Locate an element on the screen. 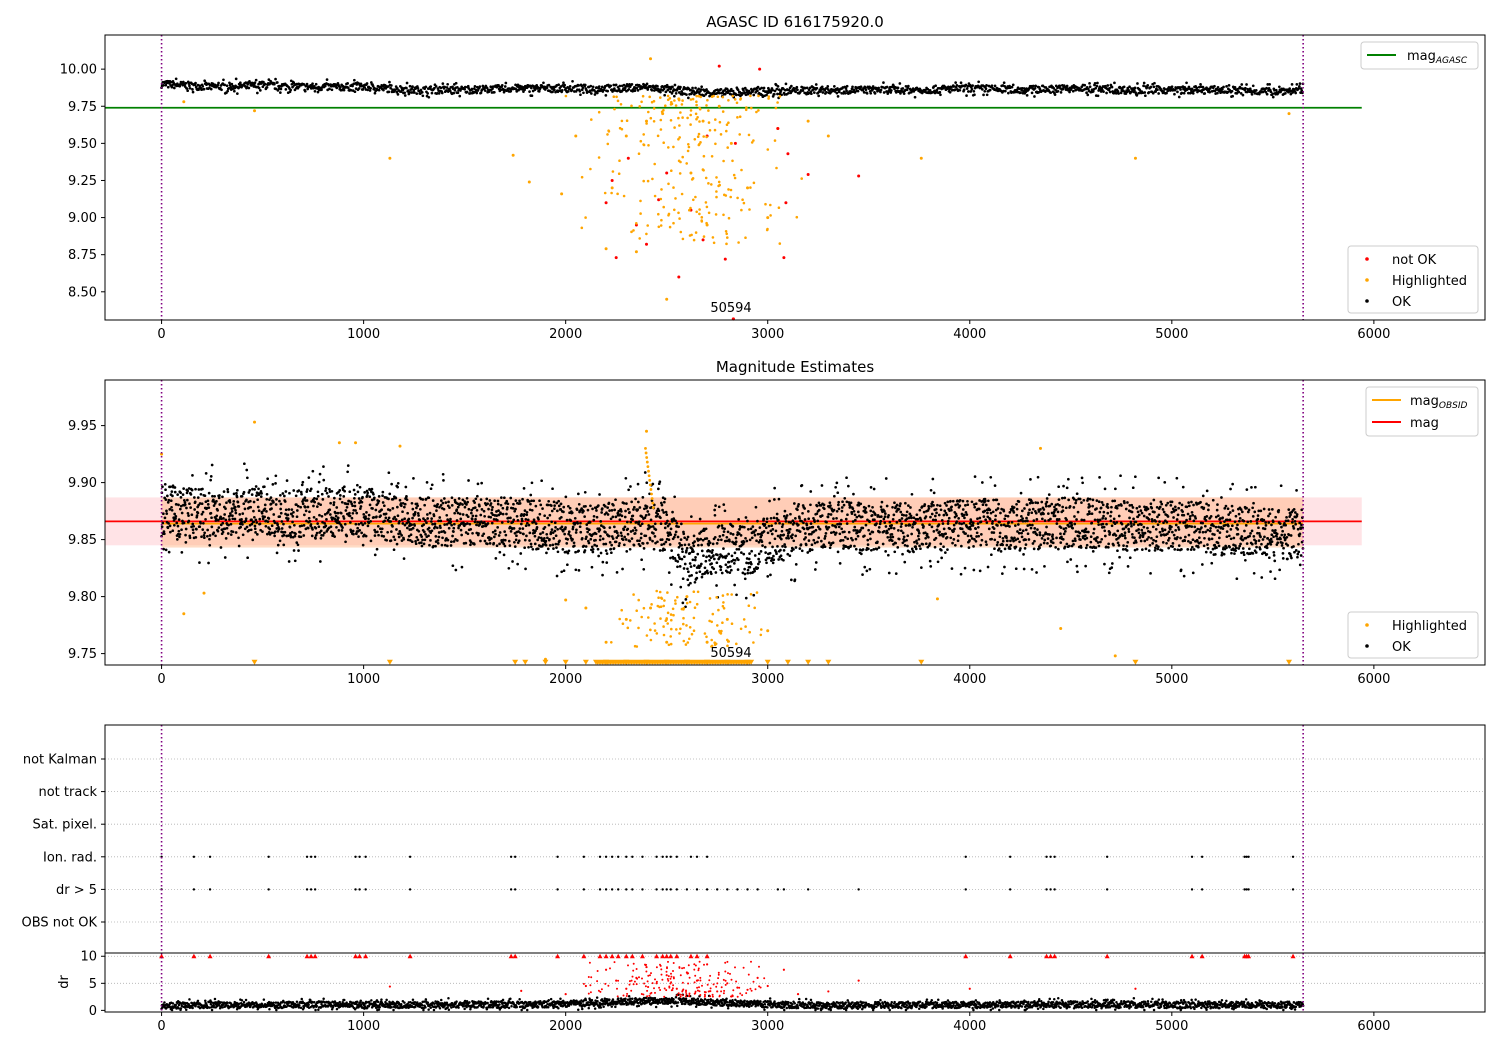  x-tick-label: 6000 is located at coordinates (1373, 334).